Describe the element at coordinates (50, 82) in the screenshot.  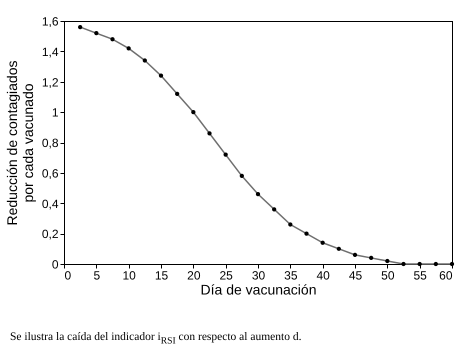
I see `y-tick-label: 1,2` at that location.